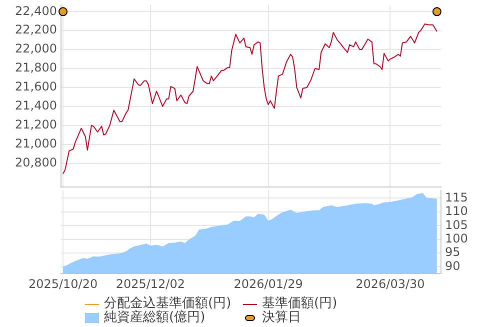  What do you see at coordinates (168, 303) in the screenshot?
I see `legend-label: 分配金込基準価額(円)` at bounding box center [168, 303].